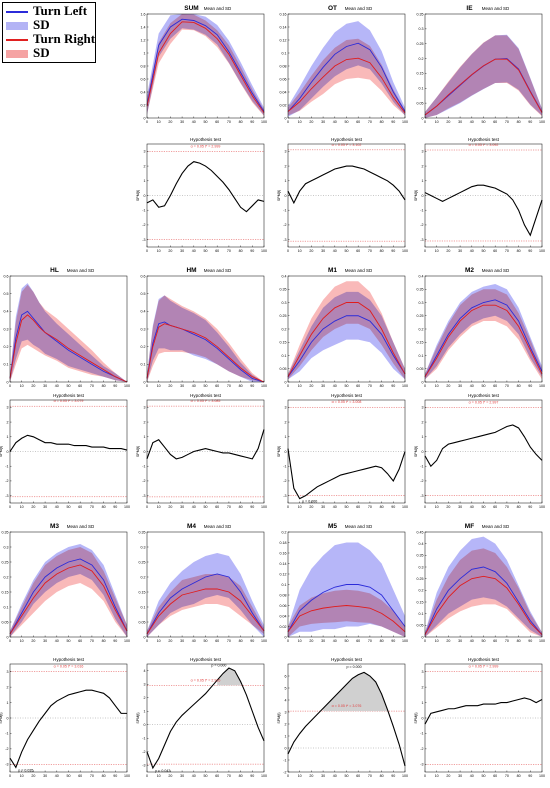 Image resolution: width=550 pixels, height=788 pixels. Describe the element at coordinates (6, 481) in the screenshot. I see `y-tick-label: -2` at that location.